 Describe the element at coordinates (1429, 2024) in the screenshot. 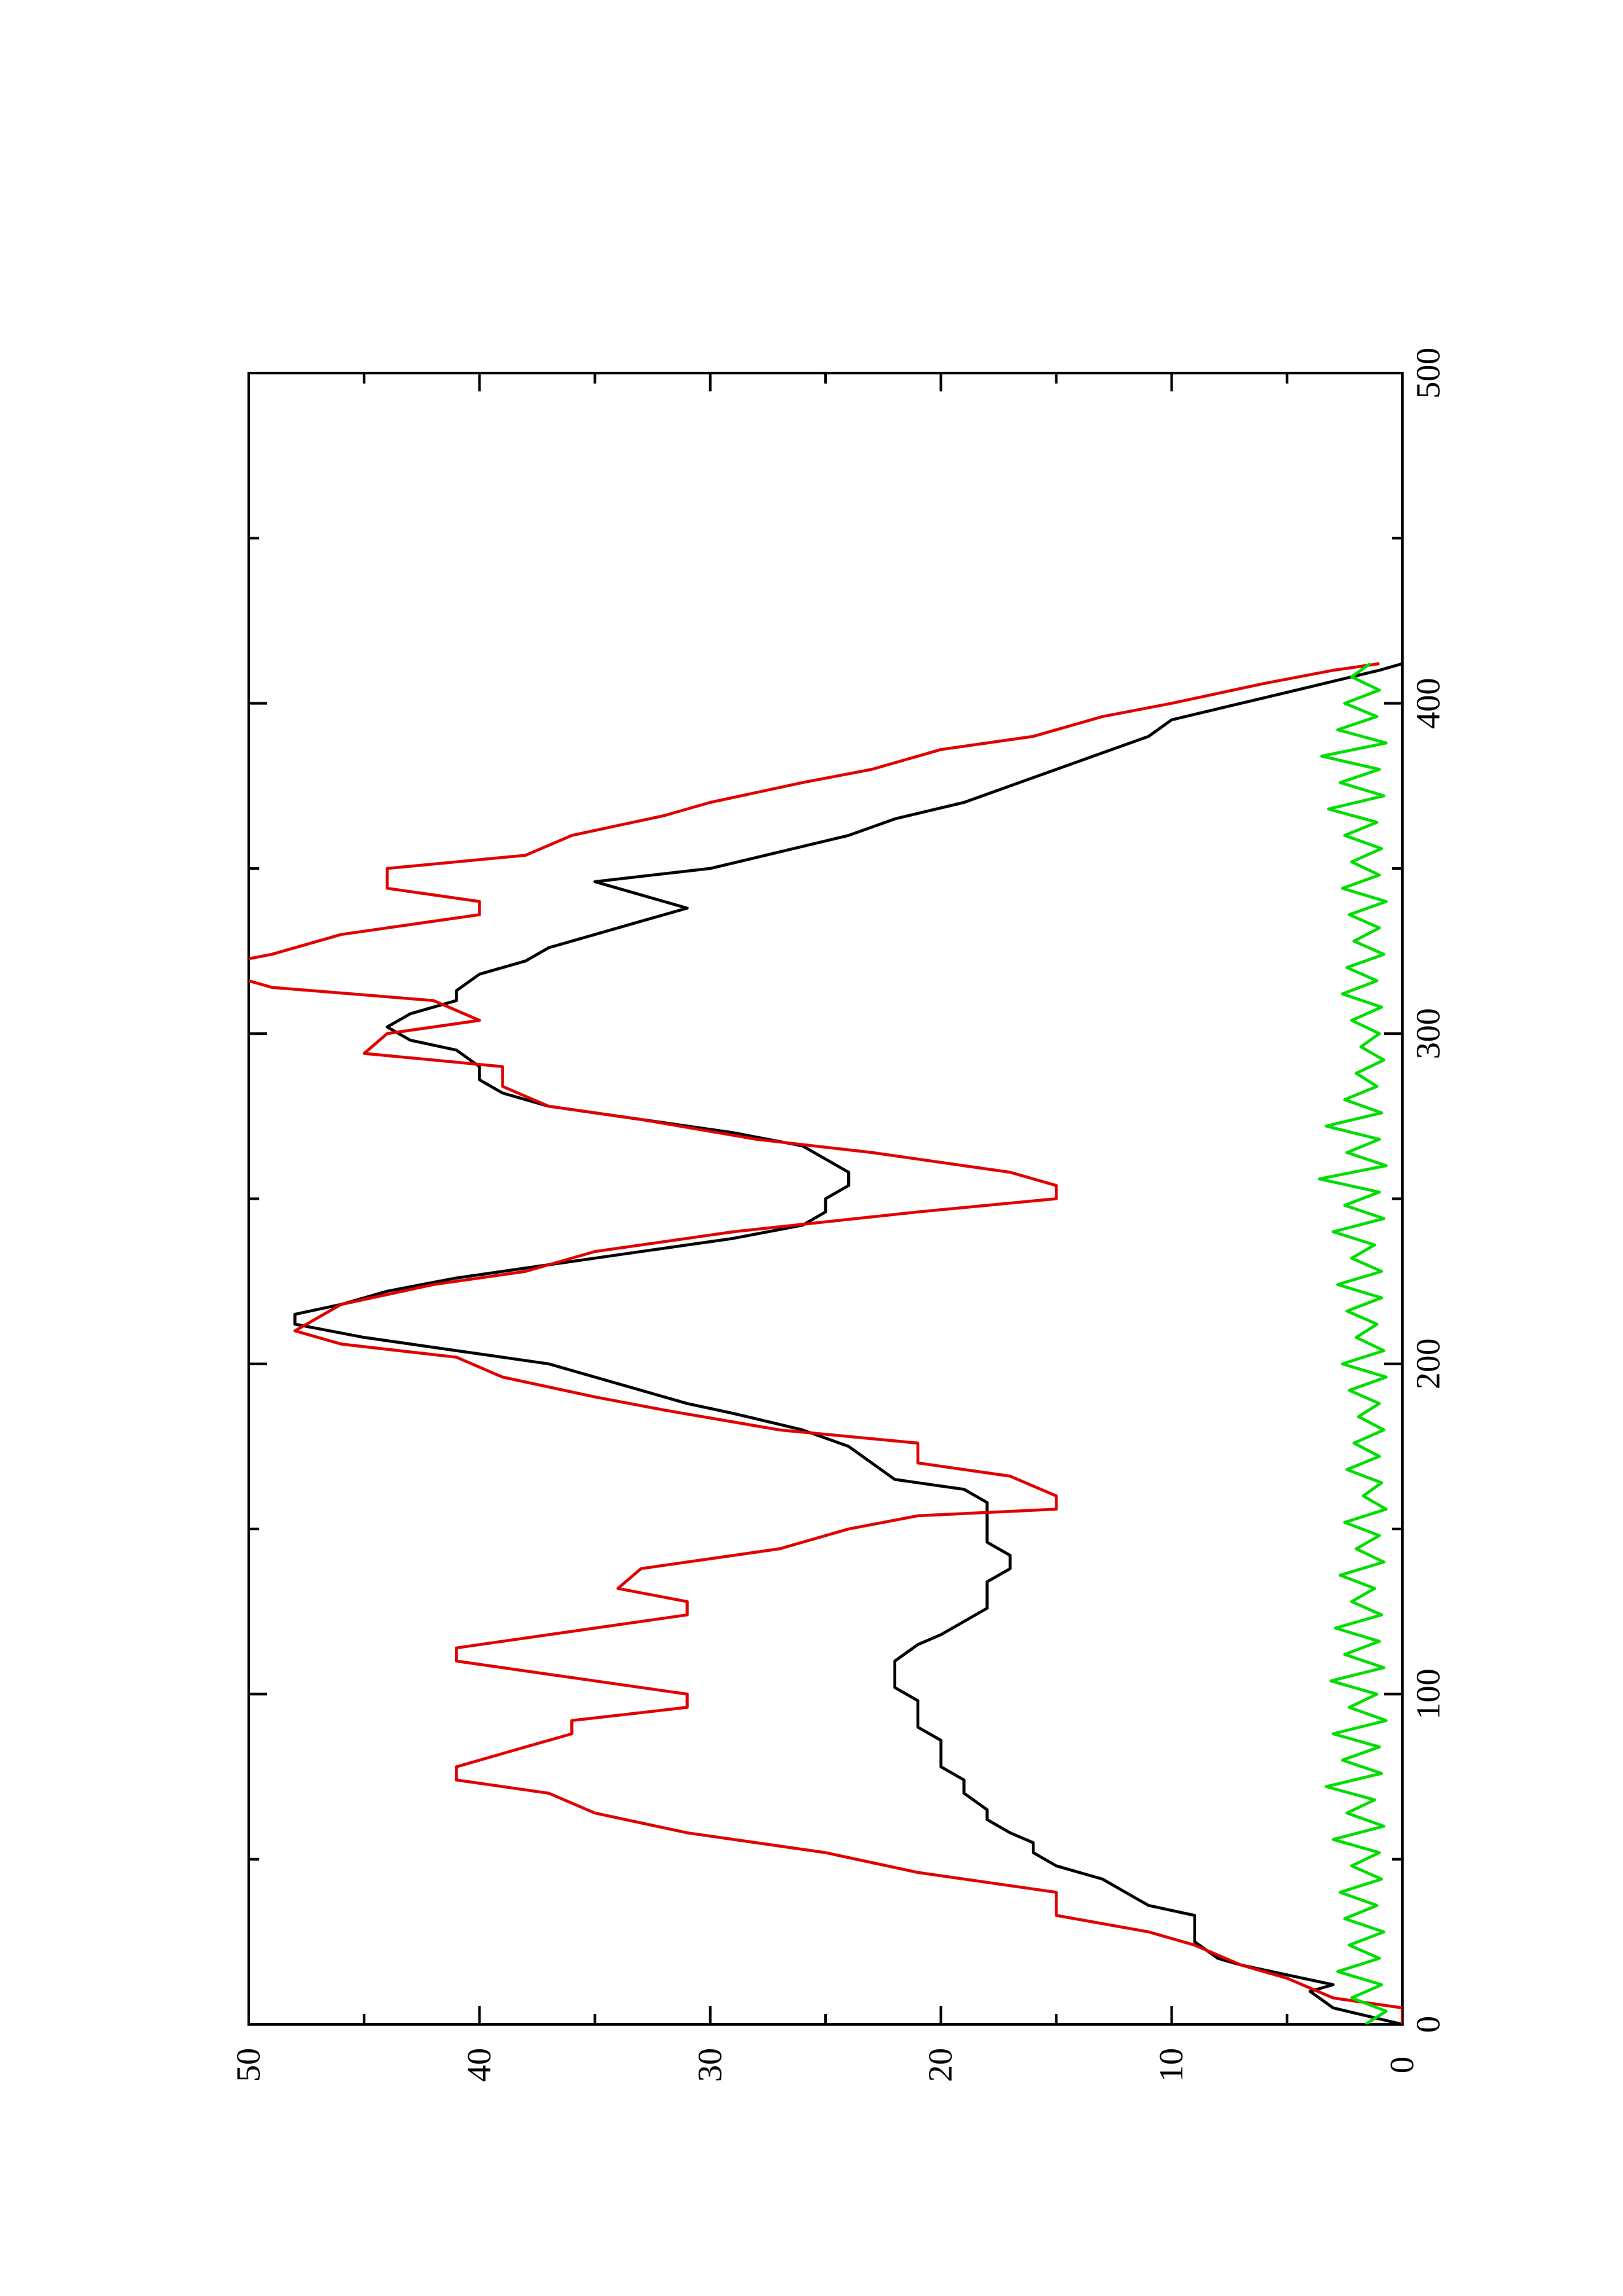

I see `x-tick-label: 0` at that location.